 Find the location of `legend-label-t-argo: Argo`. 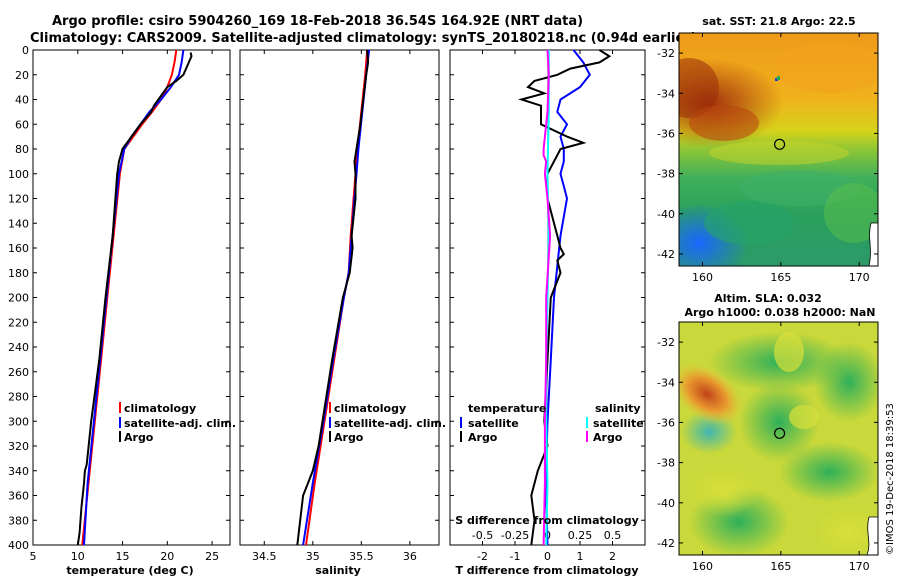

legend-label-t-argo: Argo is located at coordinates (483, 437).